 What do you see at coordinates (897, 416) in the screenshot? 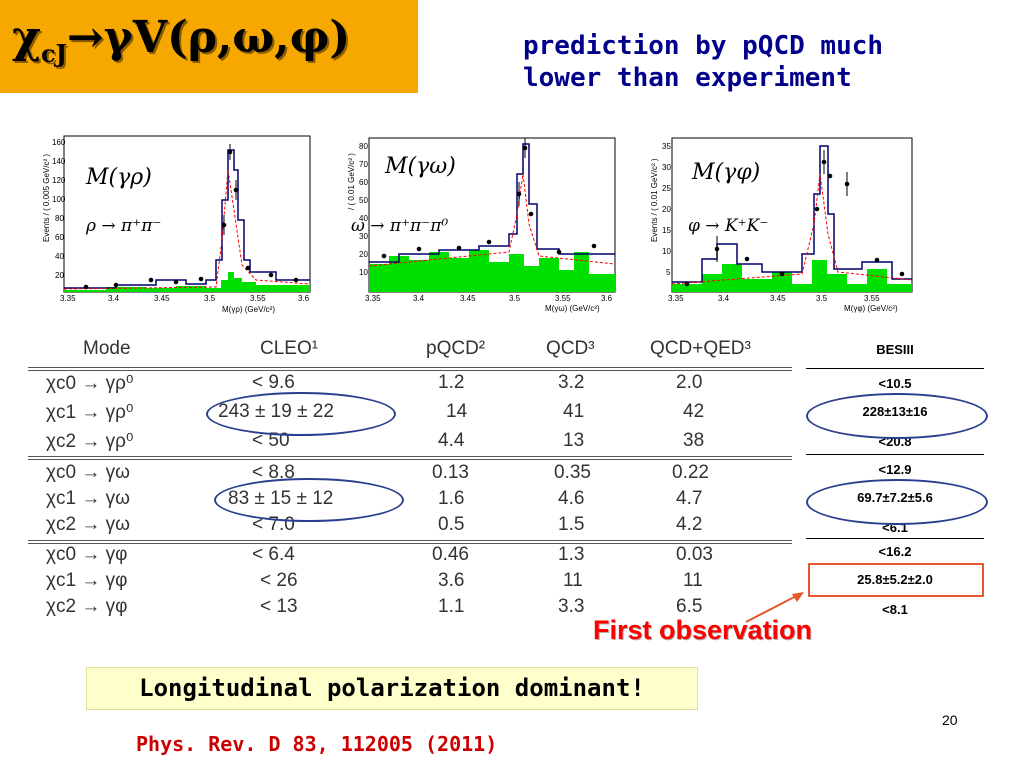
I see `highlight-ellipse-besiii-rho` at bounding box center [897, 416].